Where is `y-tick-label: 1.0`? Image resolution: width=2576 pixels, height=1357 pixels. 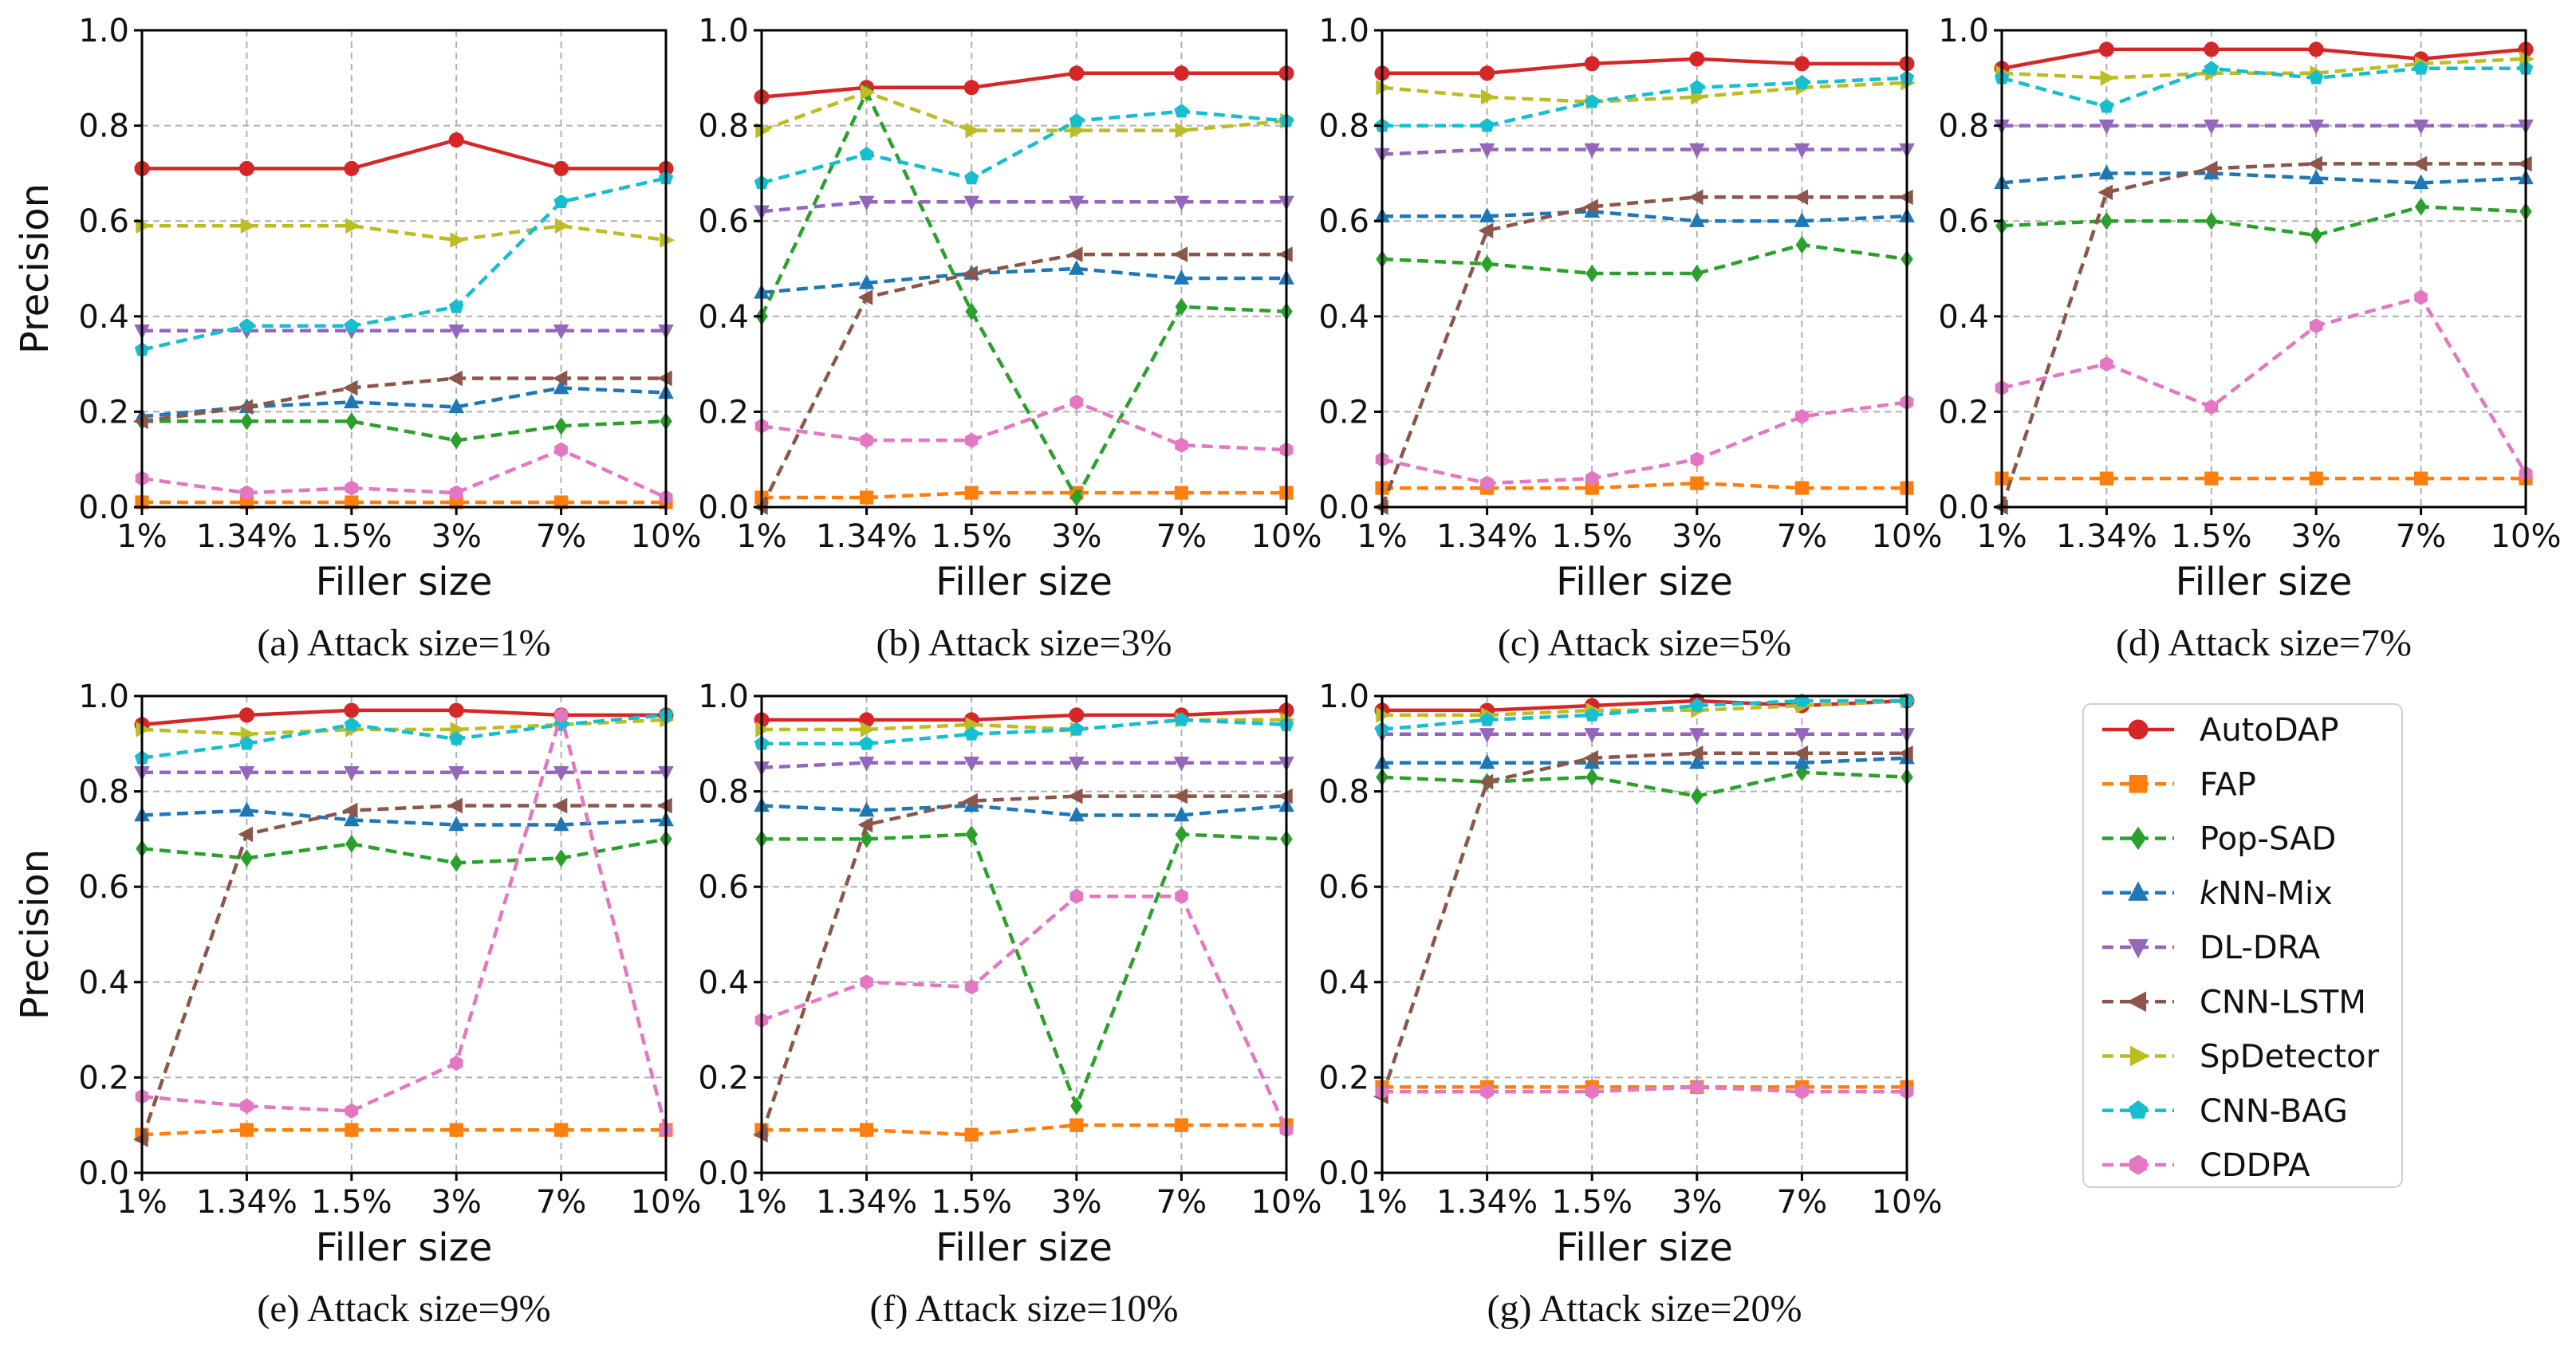
y-tick-label: 1.0 is located at coordinates (723, 31).